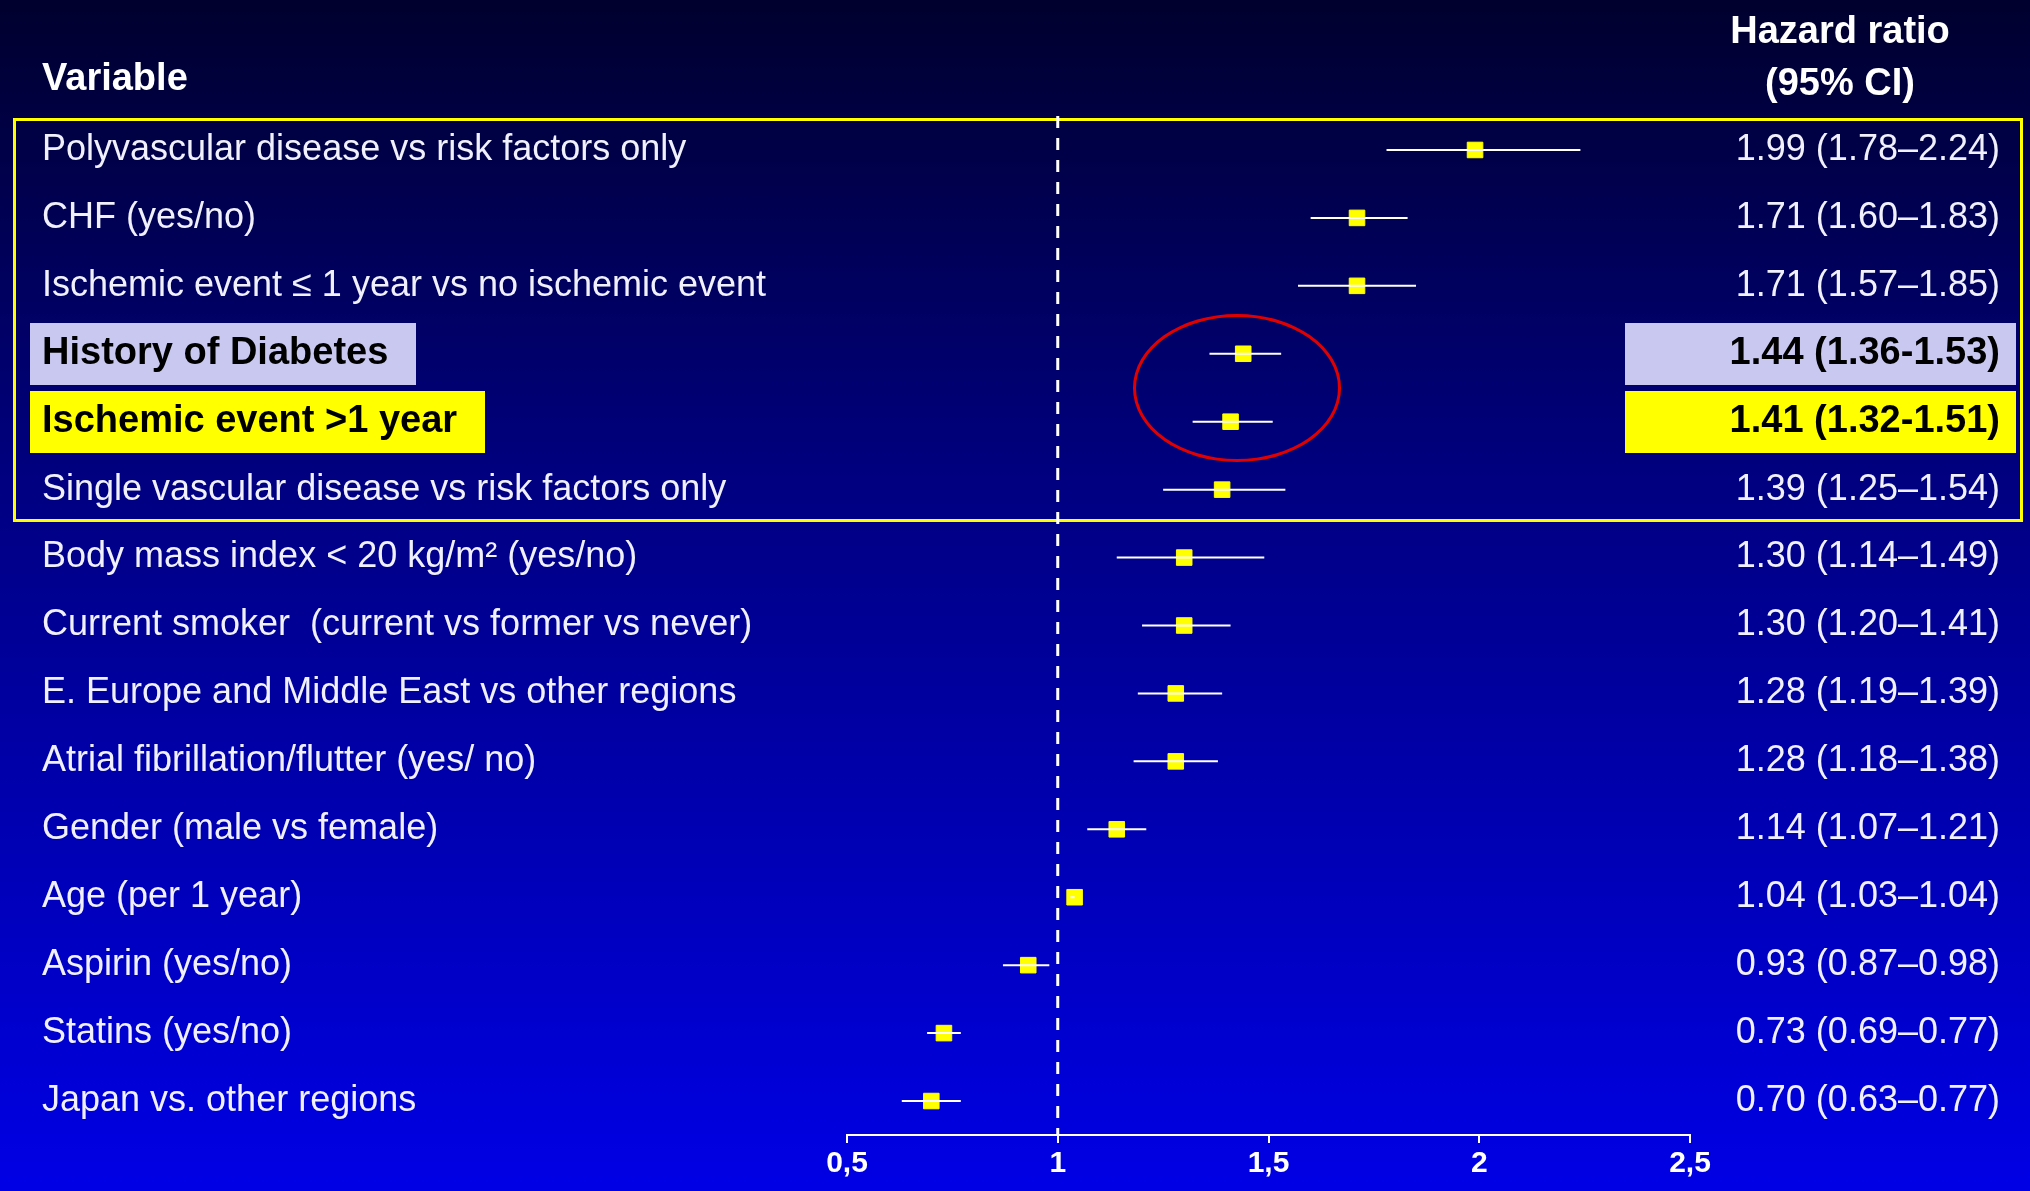 The width and height of the screenshot is (2030, 1191). Describe the element at coordinates (389, 691) in the screenshot. I see `y-tick-label: E. Europe and Middle East vs other regions` at that location.